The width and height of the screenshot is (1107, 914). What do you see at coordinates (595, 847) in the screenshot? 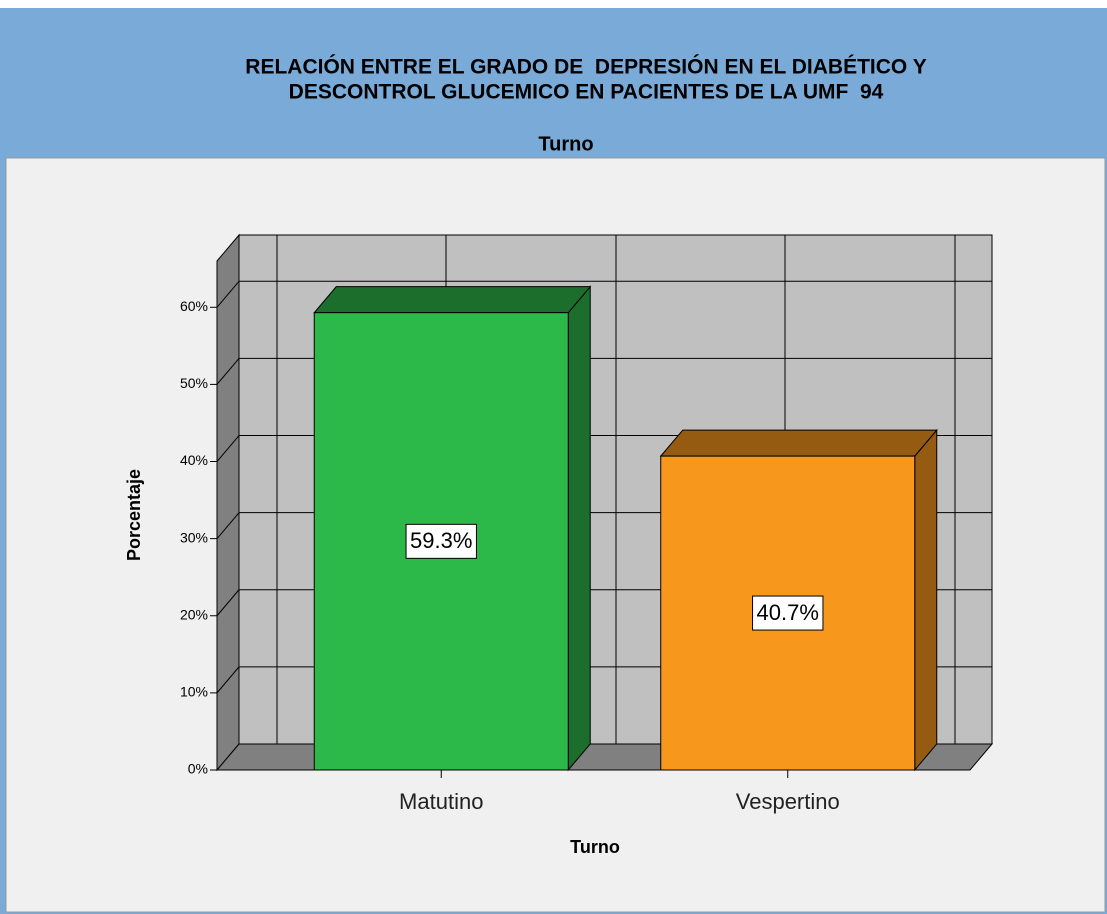
I see `x-axis-title: Turno` at bounding box center [595, 847].